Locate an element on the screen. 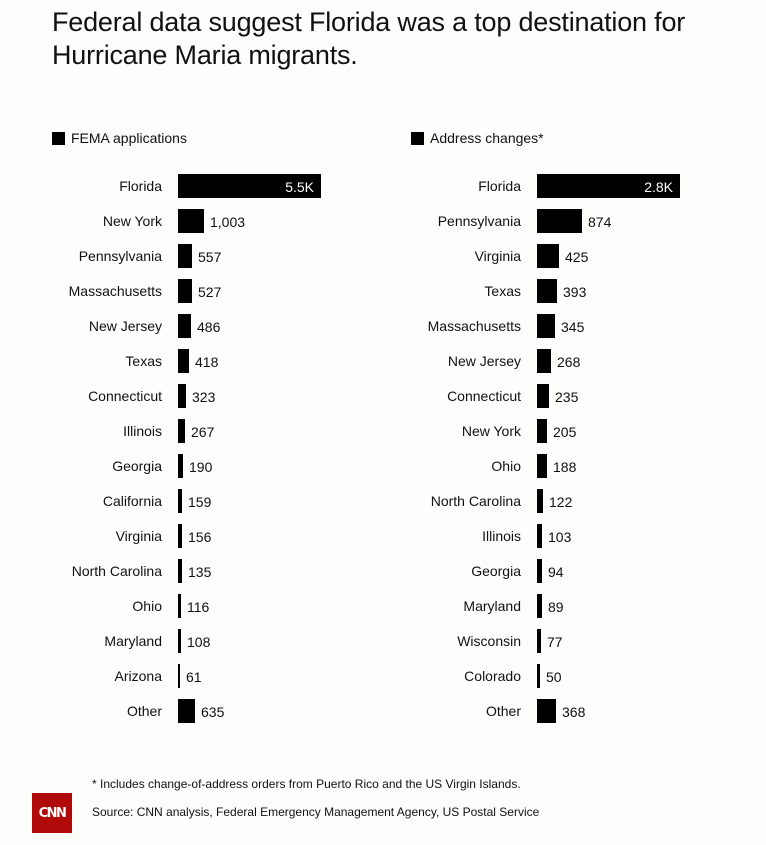 The image size is (766, 845). address-value-label: 345 is located at coordinates (573, 327).